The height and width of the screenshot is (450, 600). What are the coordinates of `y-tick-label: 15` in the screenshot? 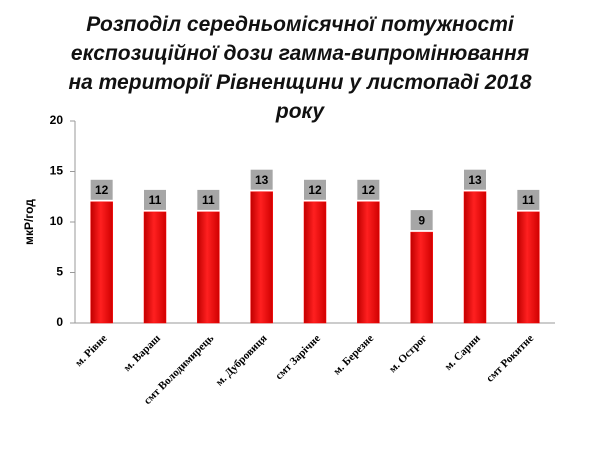 It's located at (57, 171).